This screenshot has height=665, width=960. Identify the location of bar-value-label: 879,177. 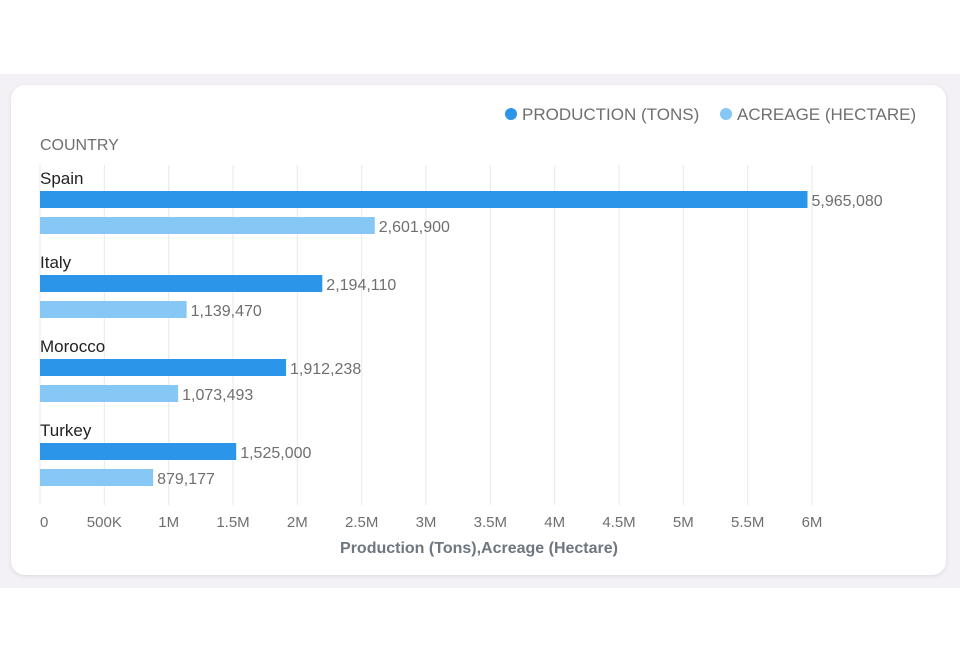
(186, 479).